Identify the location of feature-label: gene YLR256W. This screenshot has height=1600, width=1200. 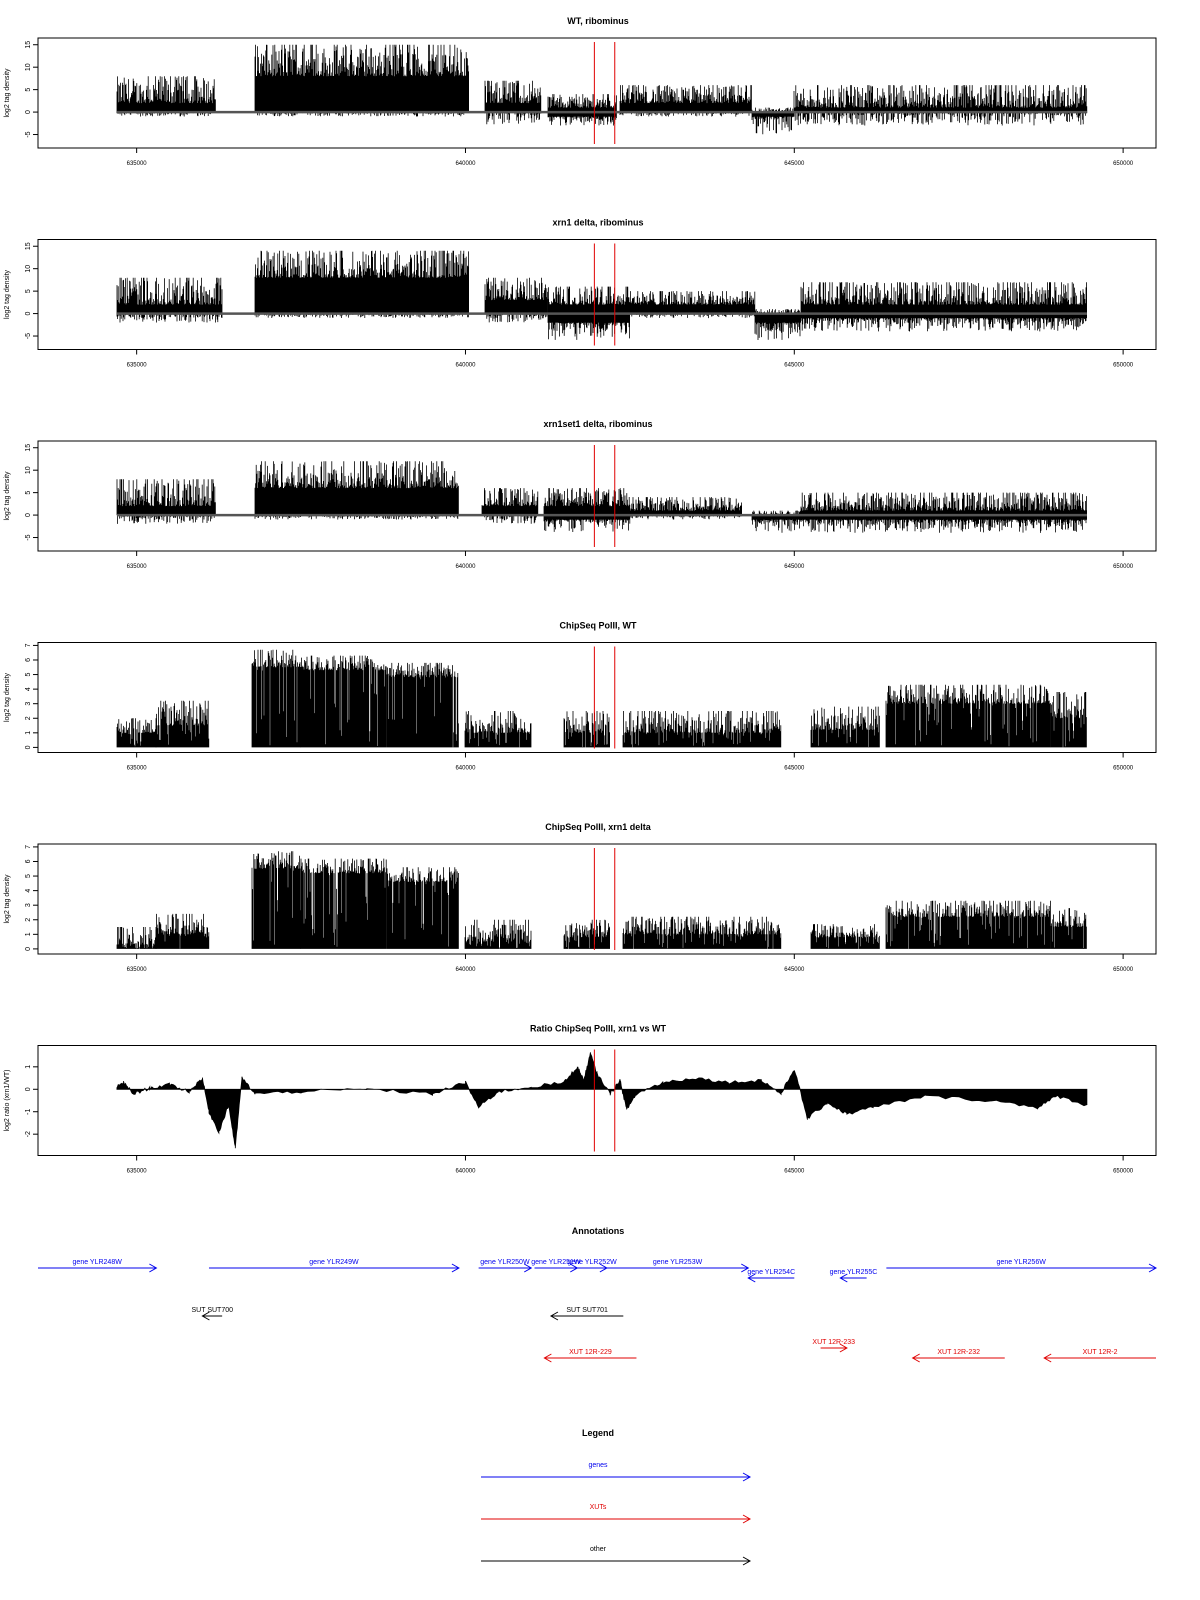
(1022, 1262).